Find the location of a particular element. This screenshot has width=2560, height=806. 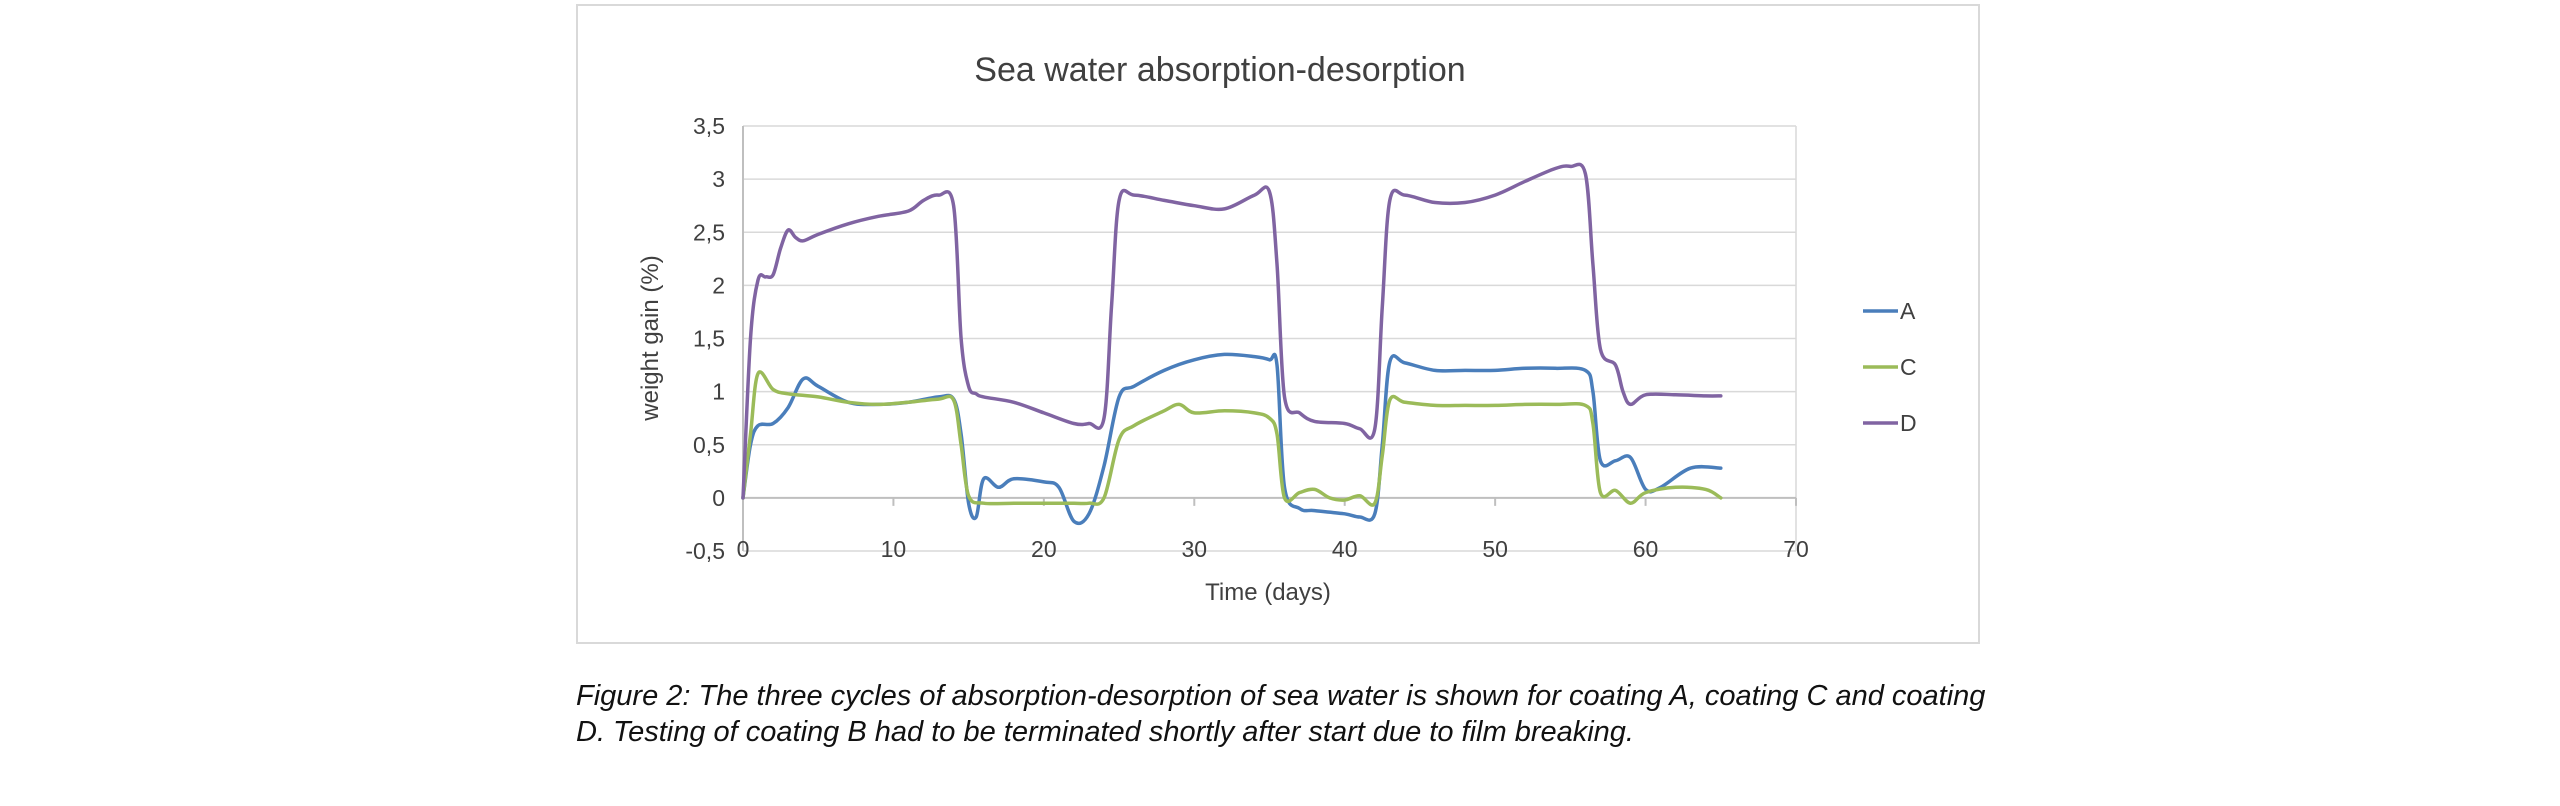

y-tick-label: 3 is located at coordinates (718, 179).